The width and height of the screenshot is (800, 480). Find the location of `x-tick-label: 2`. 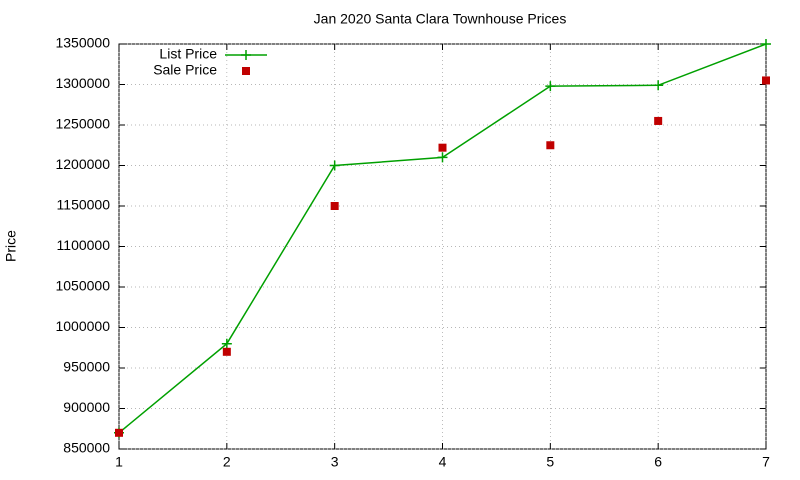

x-tick-label: 2 is located at coordinates (227, 462).